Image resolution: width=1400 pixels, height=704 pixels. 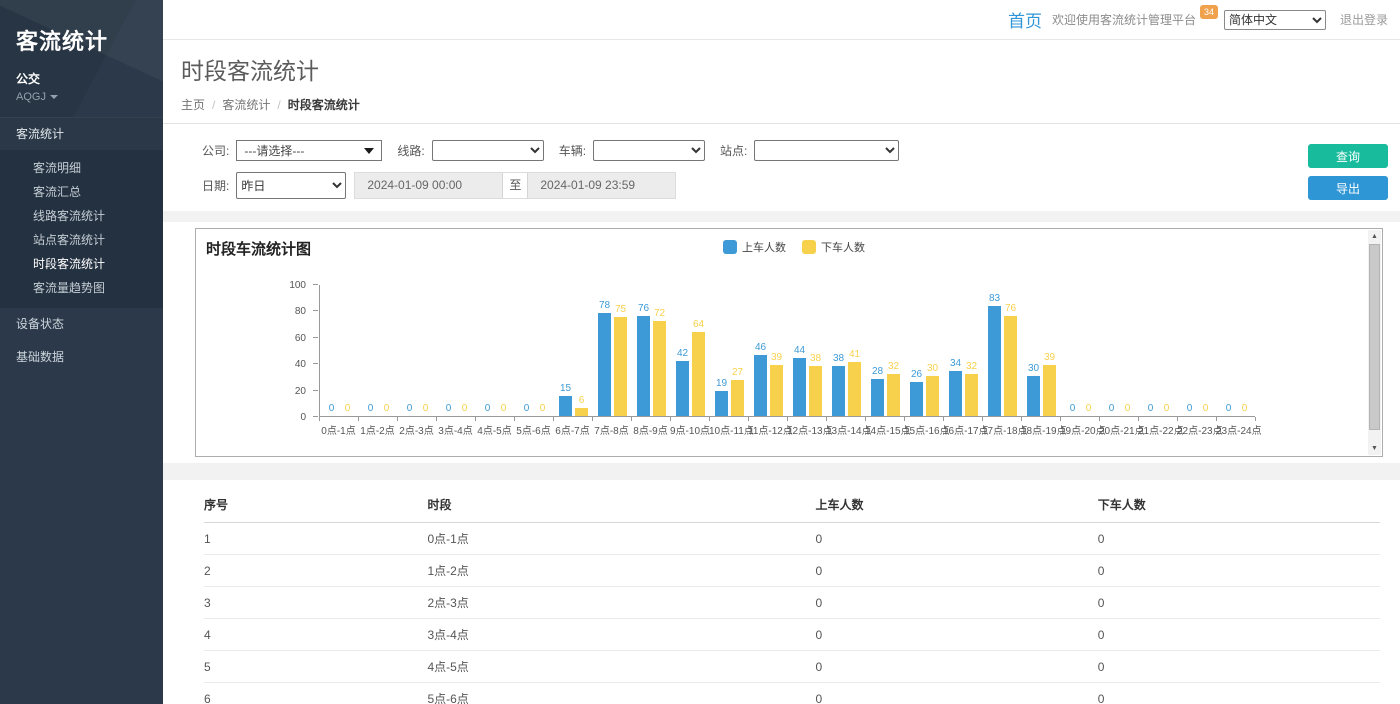 I want to click on page-header: 时段客流统计 主页 / 客流统计 / 时段客流统计, so click(x=781, y=82).